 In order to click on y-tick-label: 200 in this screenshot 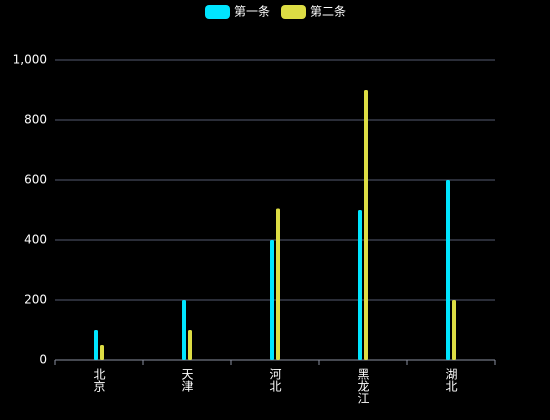, I will do `click(35, 300)`.